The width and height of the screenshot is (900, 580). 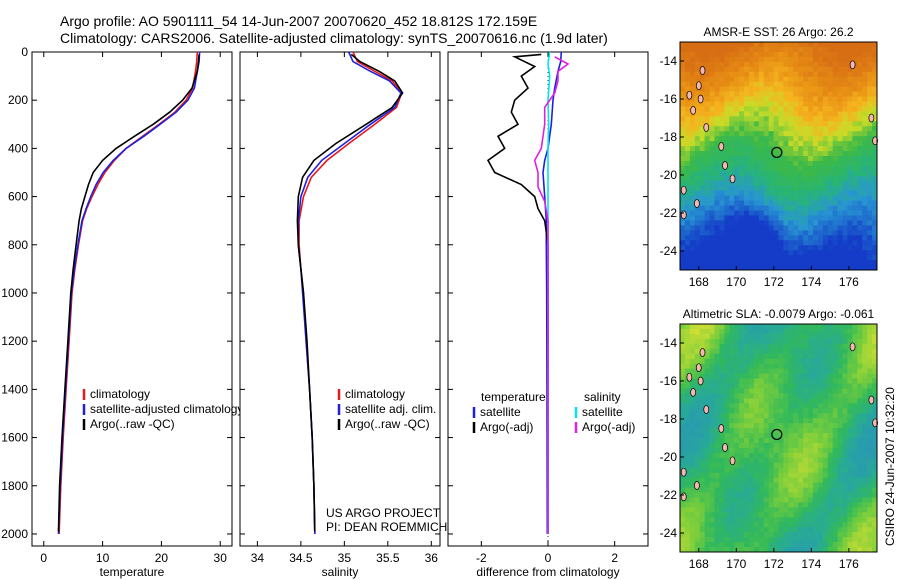 I want to click on legend-label: climatology, so click(x=120, y=394).